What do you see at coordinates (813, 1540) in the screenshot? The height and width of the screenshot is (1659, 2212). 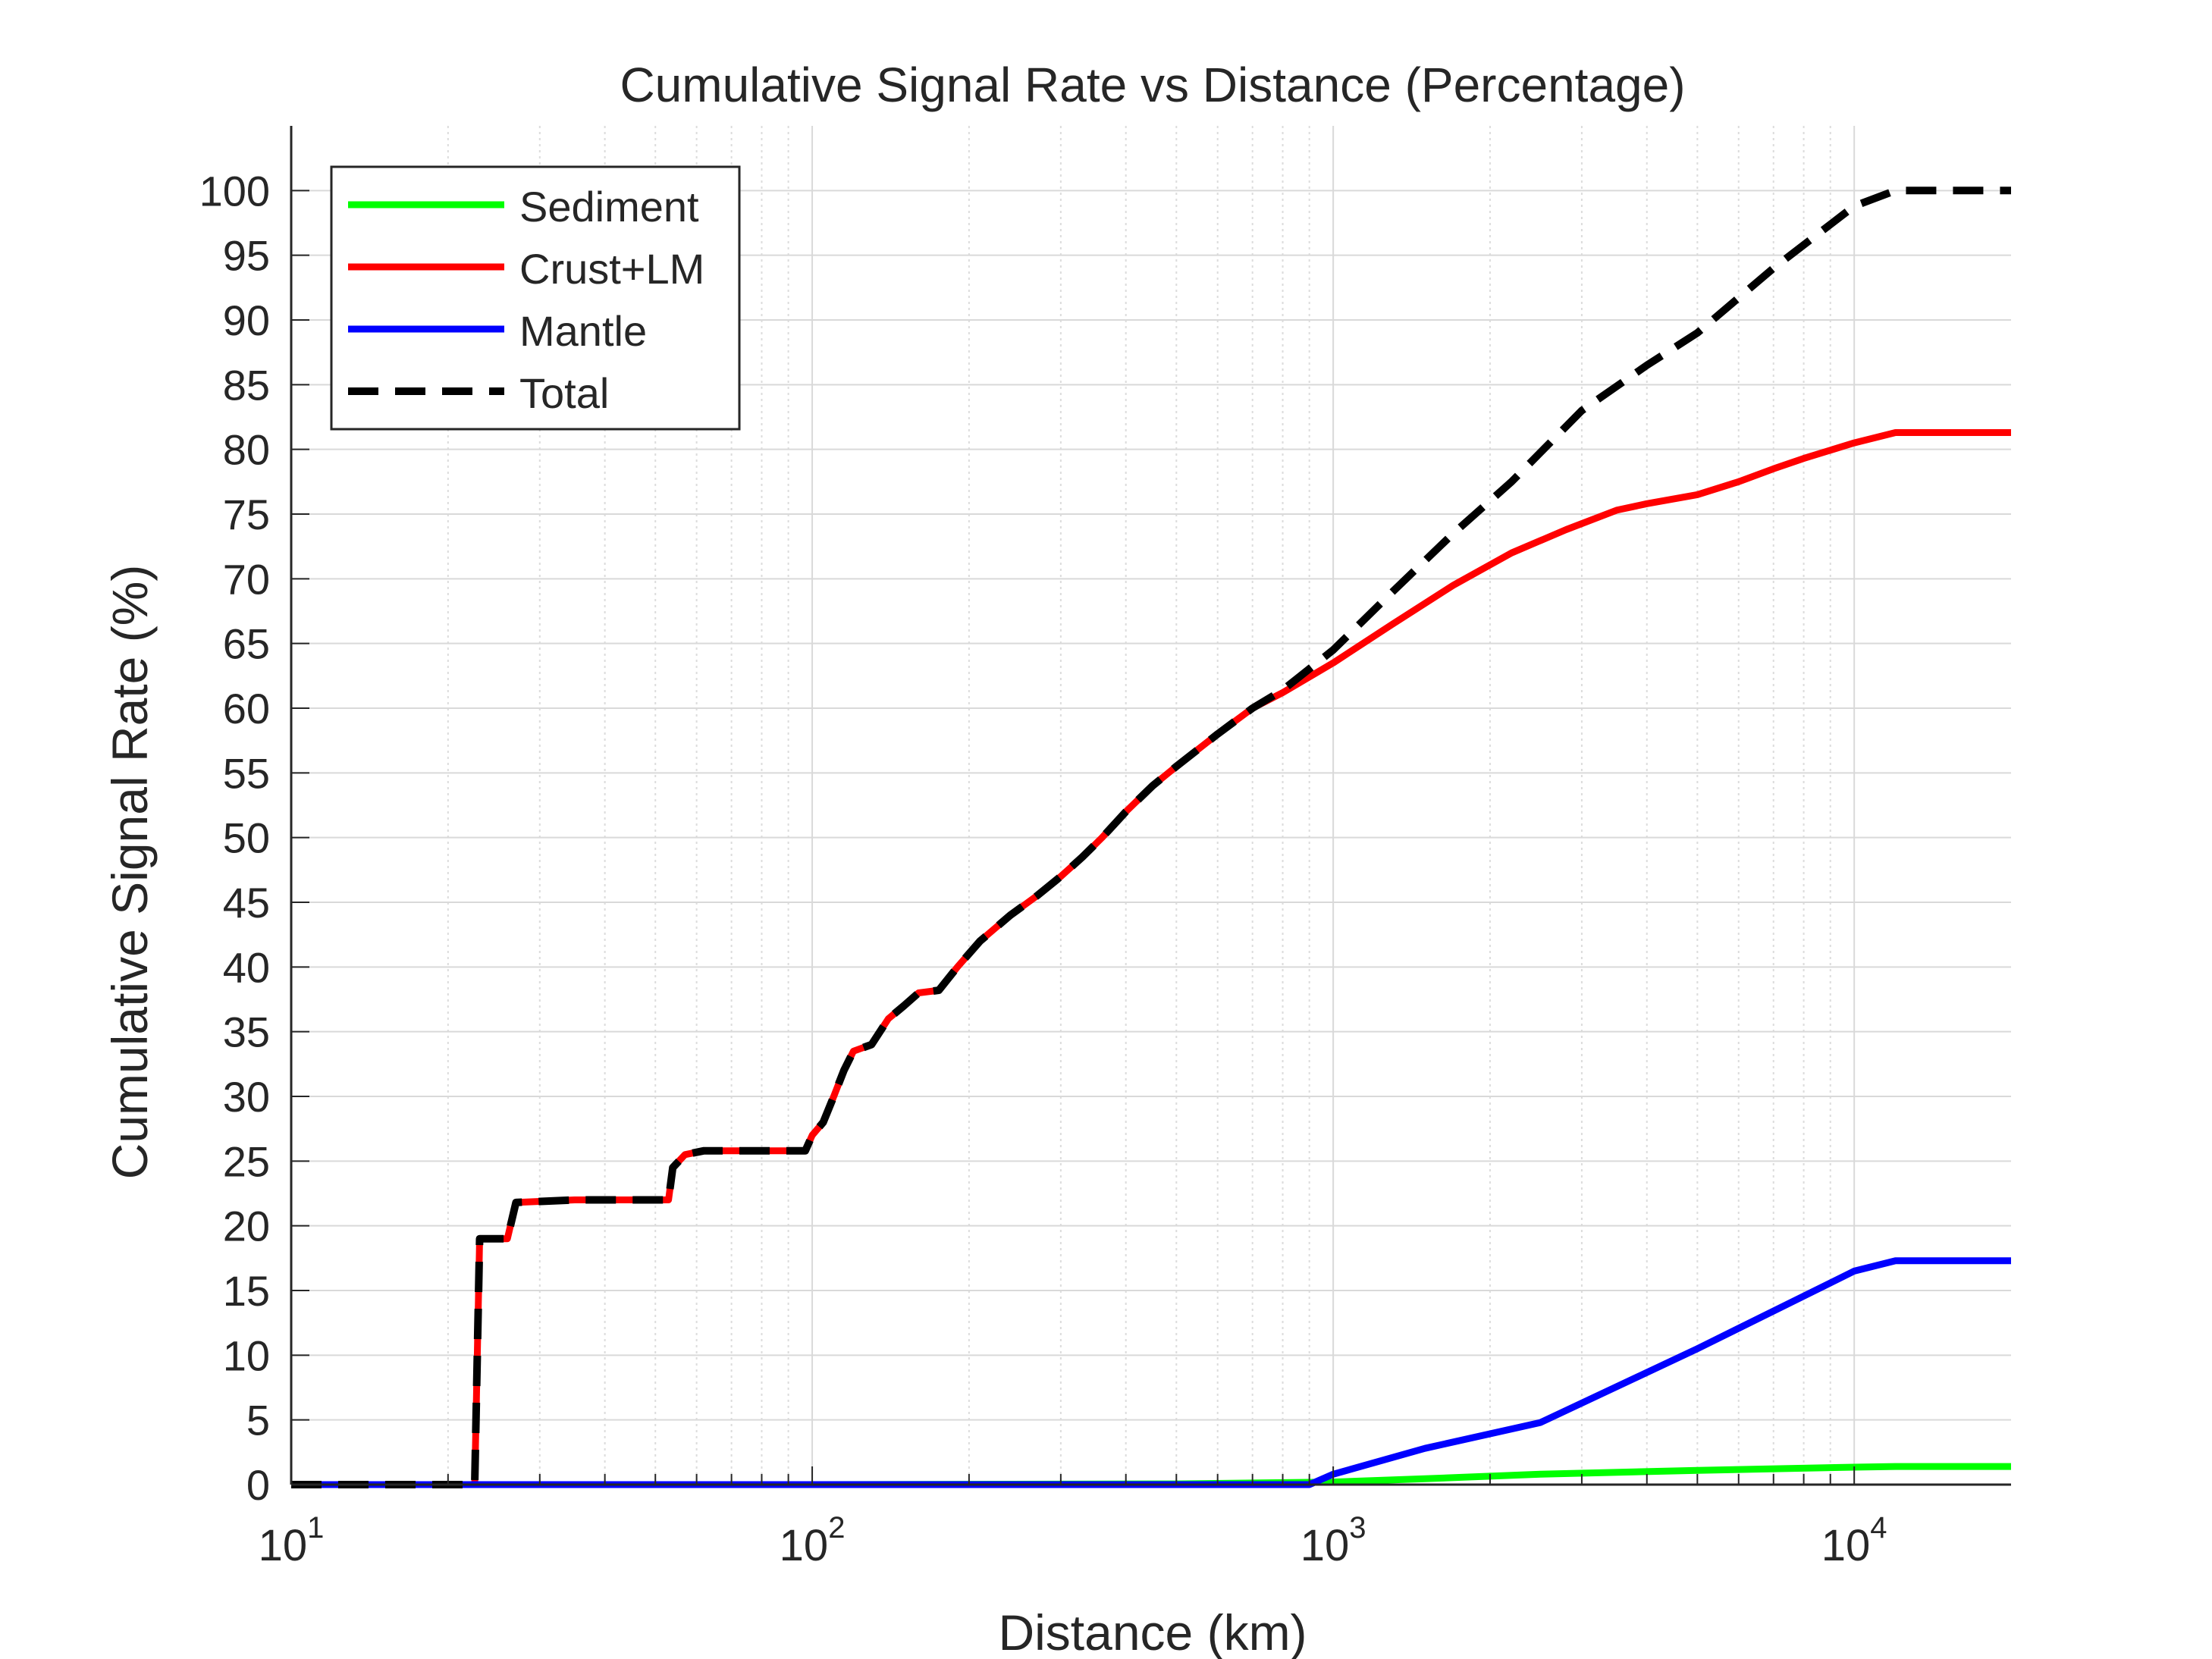 I see `x-tick-label: 10²` at bounding box center [813, 1540].